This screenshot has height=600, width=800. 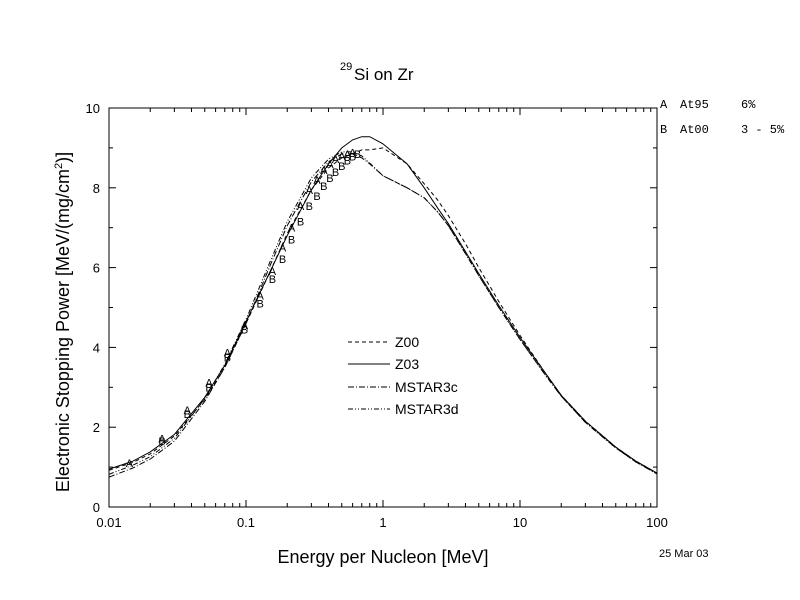 What do you see at coordinates (346, 67) in the screenshot?
I see `chart-title-superscript: 29` at bounding box center [346, 67].